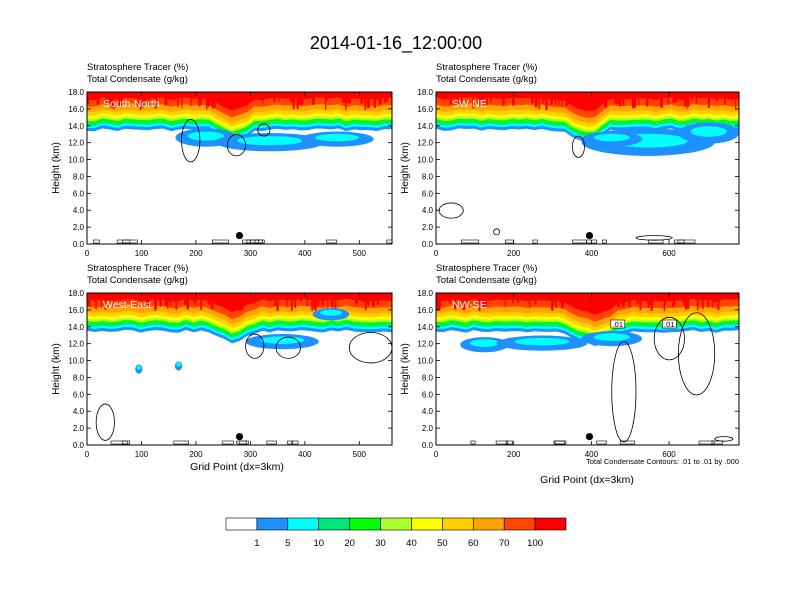 Image resolution: width=792 pixels, height=612 pixels. What do you see at coordinates (76, 143) in the screenshot?
I see `y-tick-label: 12.0` at bounding box center [76, 143].